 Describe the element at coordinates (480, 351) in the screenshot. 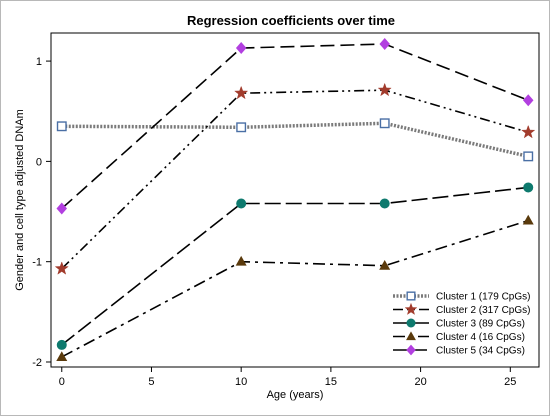

I see `legend-label: Cluster 5 (34 CpGs)` at that location.